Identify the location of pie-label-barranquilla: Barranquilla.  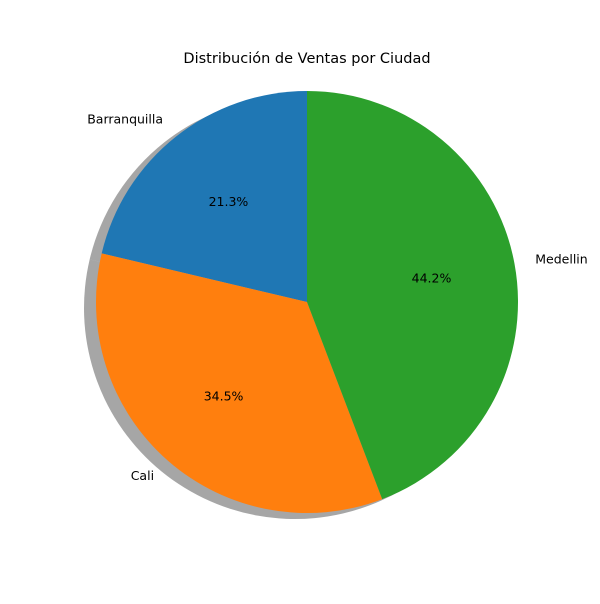
(125, 118).